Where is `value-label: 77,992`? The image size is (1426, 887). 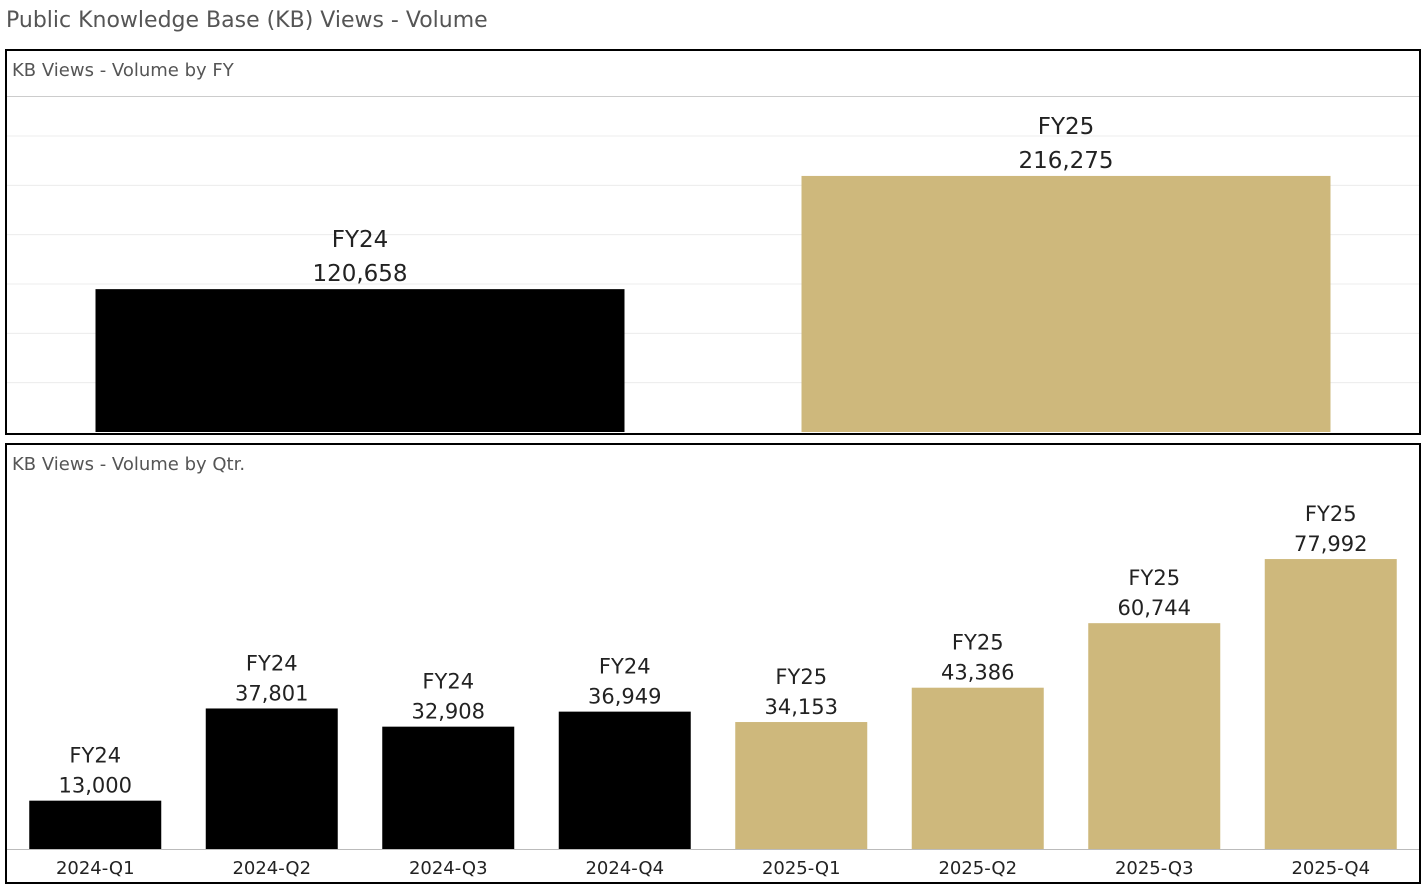 value-label: 77,992 is located at coordinates (1330, 544).